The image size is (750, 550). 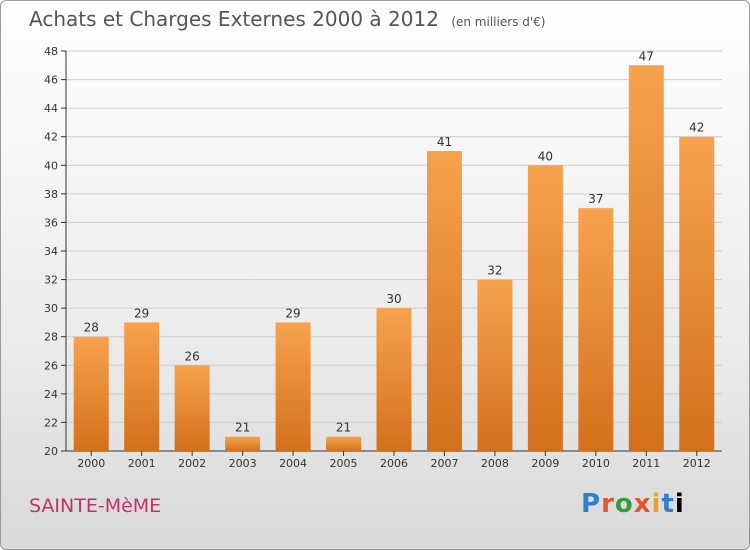 I want to click on y-tick-label: 34, so click(x=51, y=251).